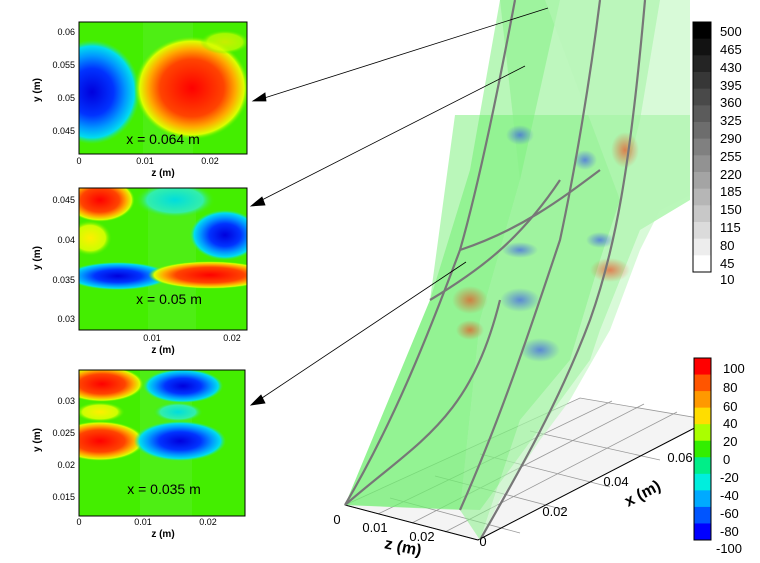  Describe the element at coordinates (719, 456) in the screenshot. I see `color-colorbar: 100 80 60 40 20 0 -20 -40 -60 -80 -100` at that location.